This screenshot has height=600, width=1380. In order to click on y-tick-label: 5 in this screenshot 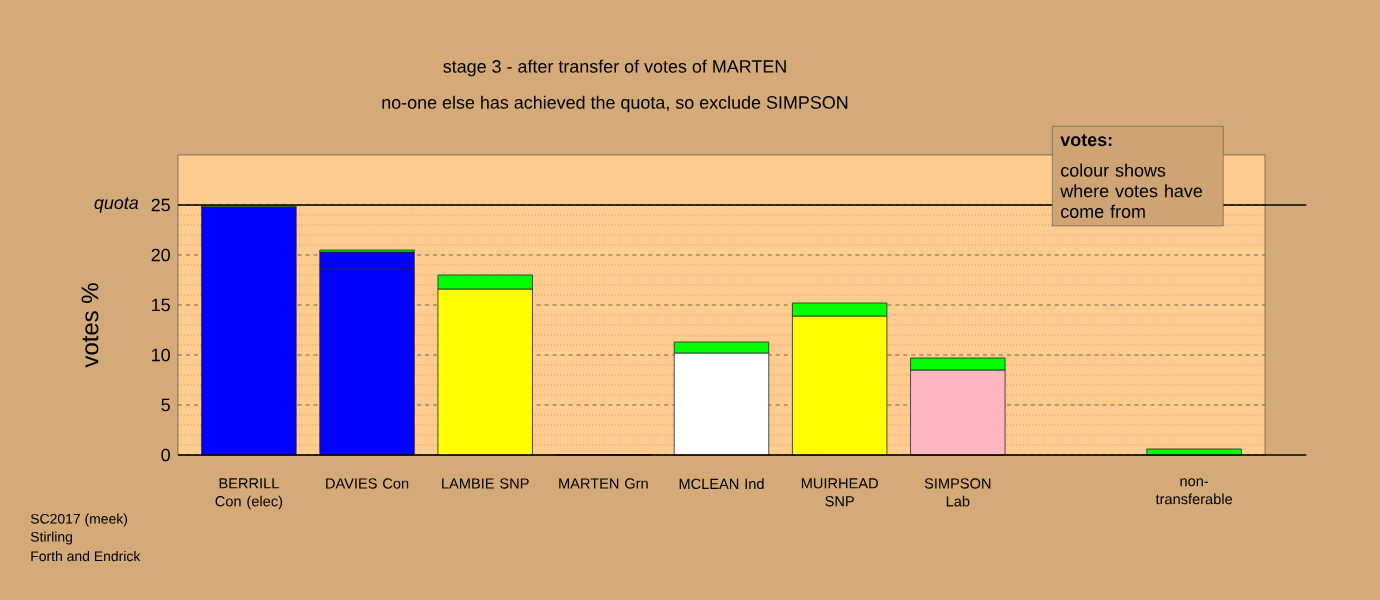, I will do `click(165, 405)`.